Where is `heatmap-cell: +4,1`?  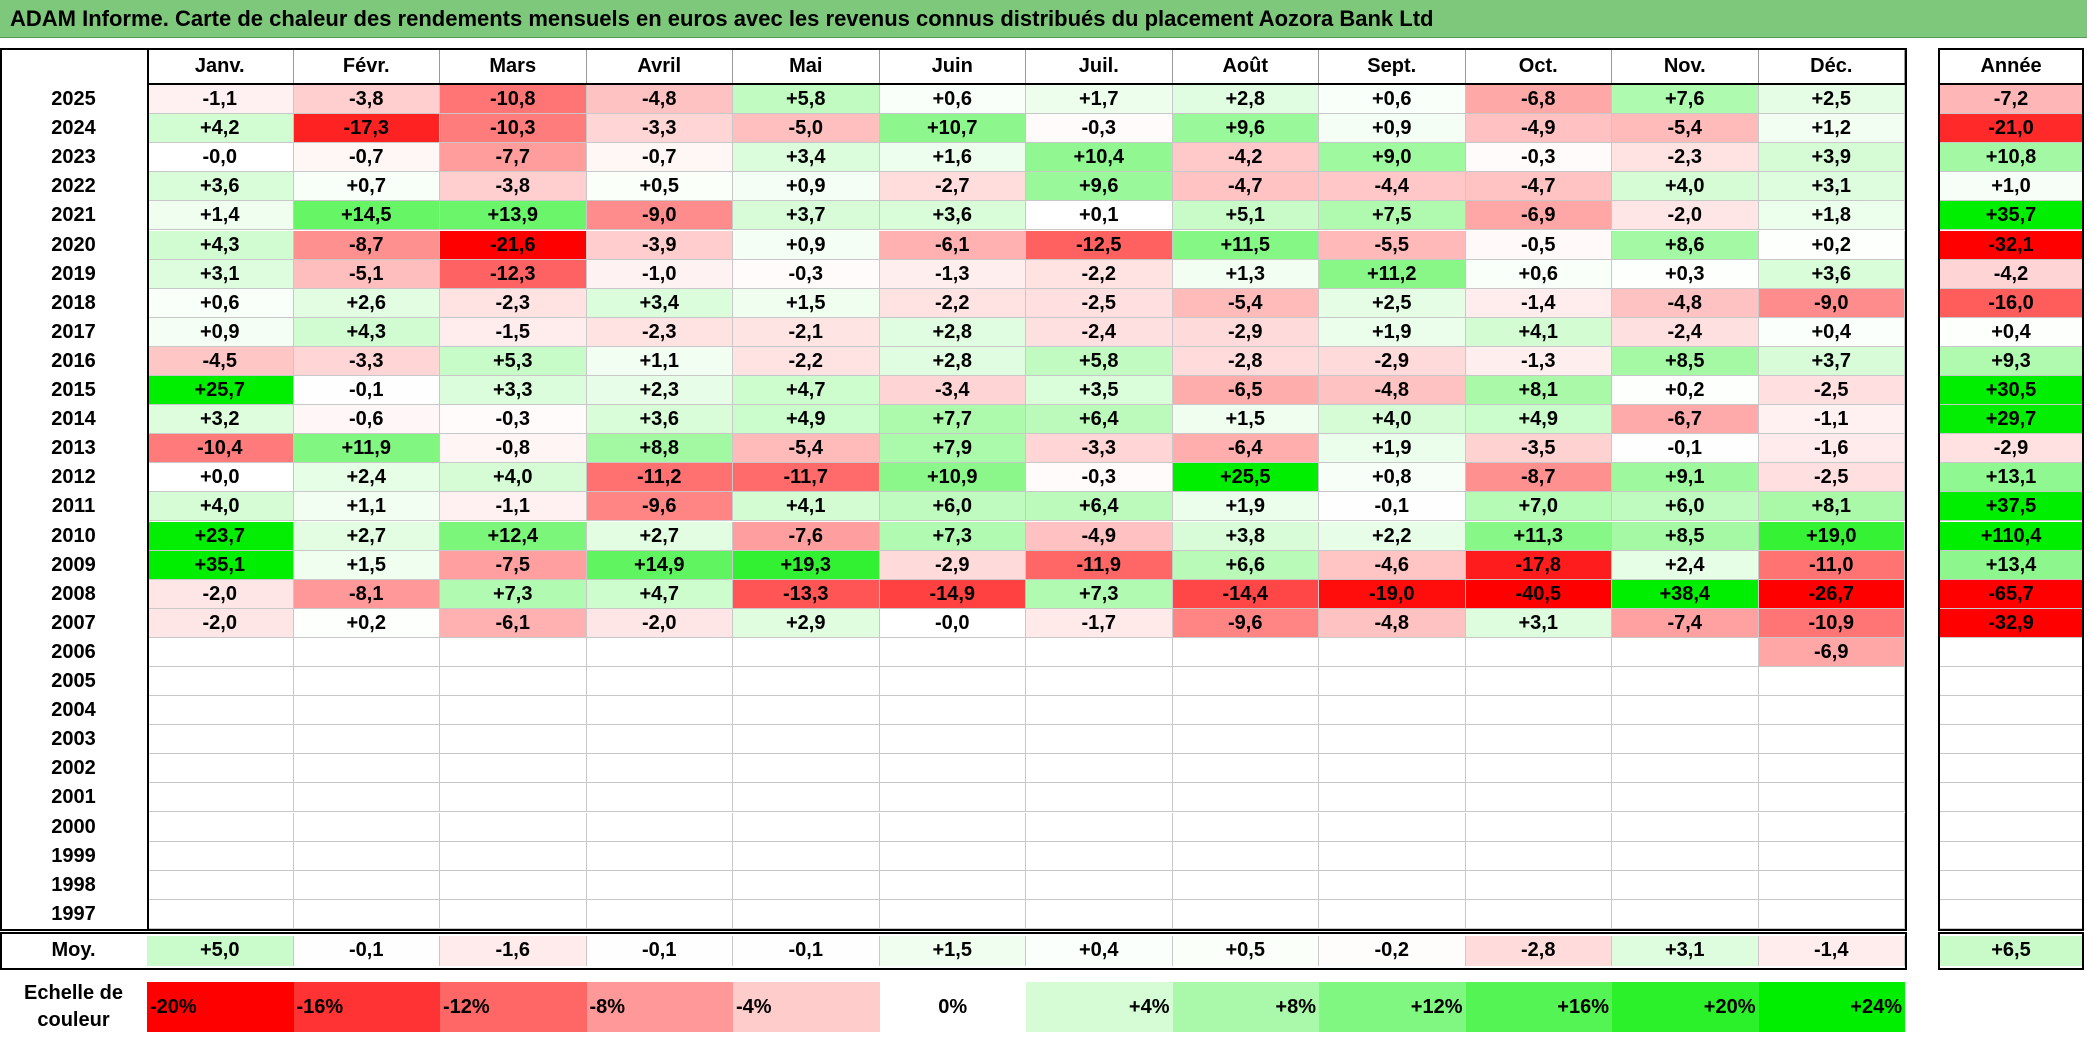 heatmap-cell: +4,1 is located at coordinates (806, 507).